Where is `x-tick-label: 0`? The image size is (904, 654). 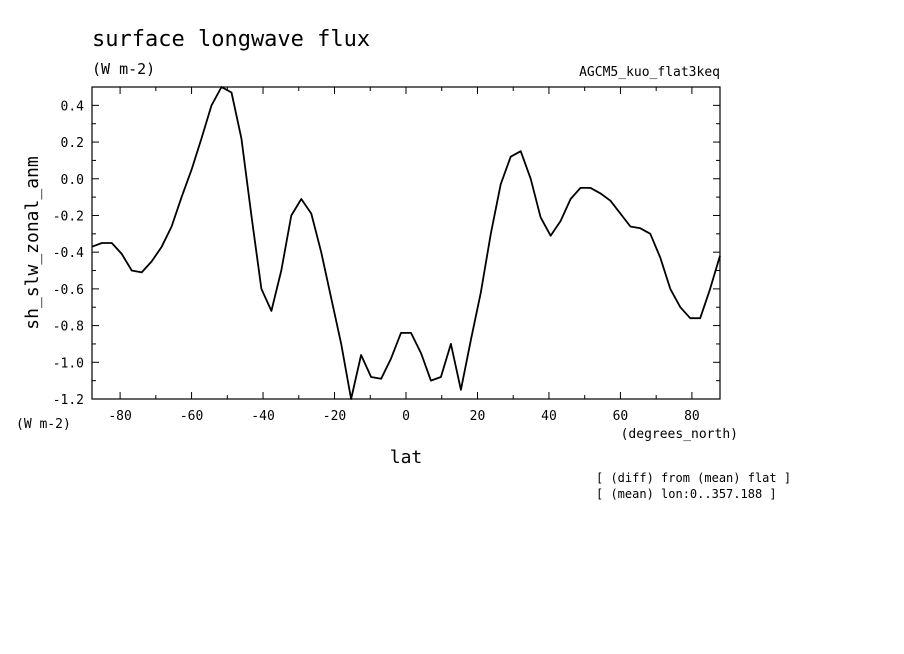
x-tick-label: 0 is located at coordinates (406, 416).